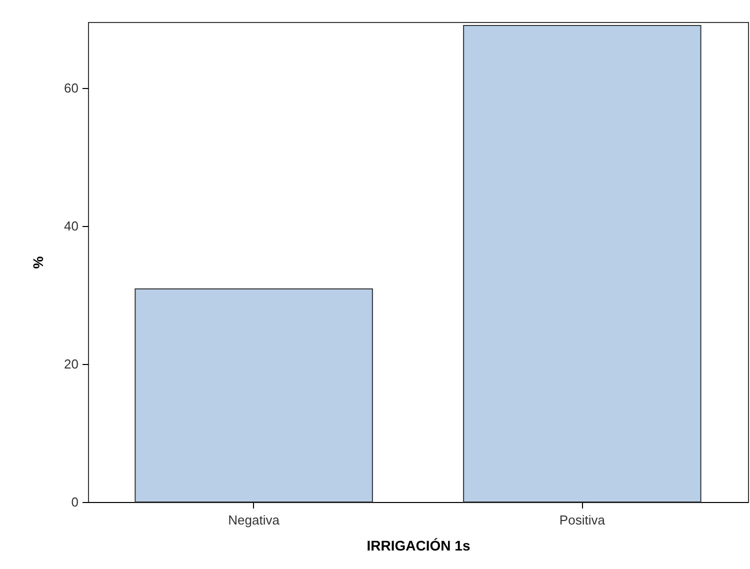  Describe the element at coordinates (254, 520) in the screenshot. I see `x-tick-label: Negativa` at that location.